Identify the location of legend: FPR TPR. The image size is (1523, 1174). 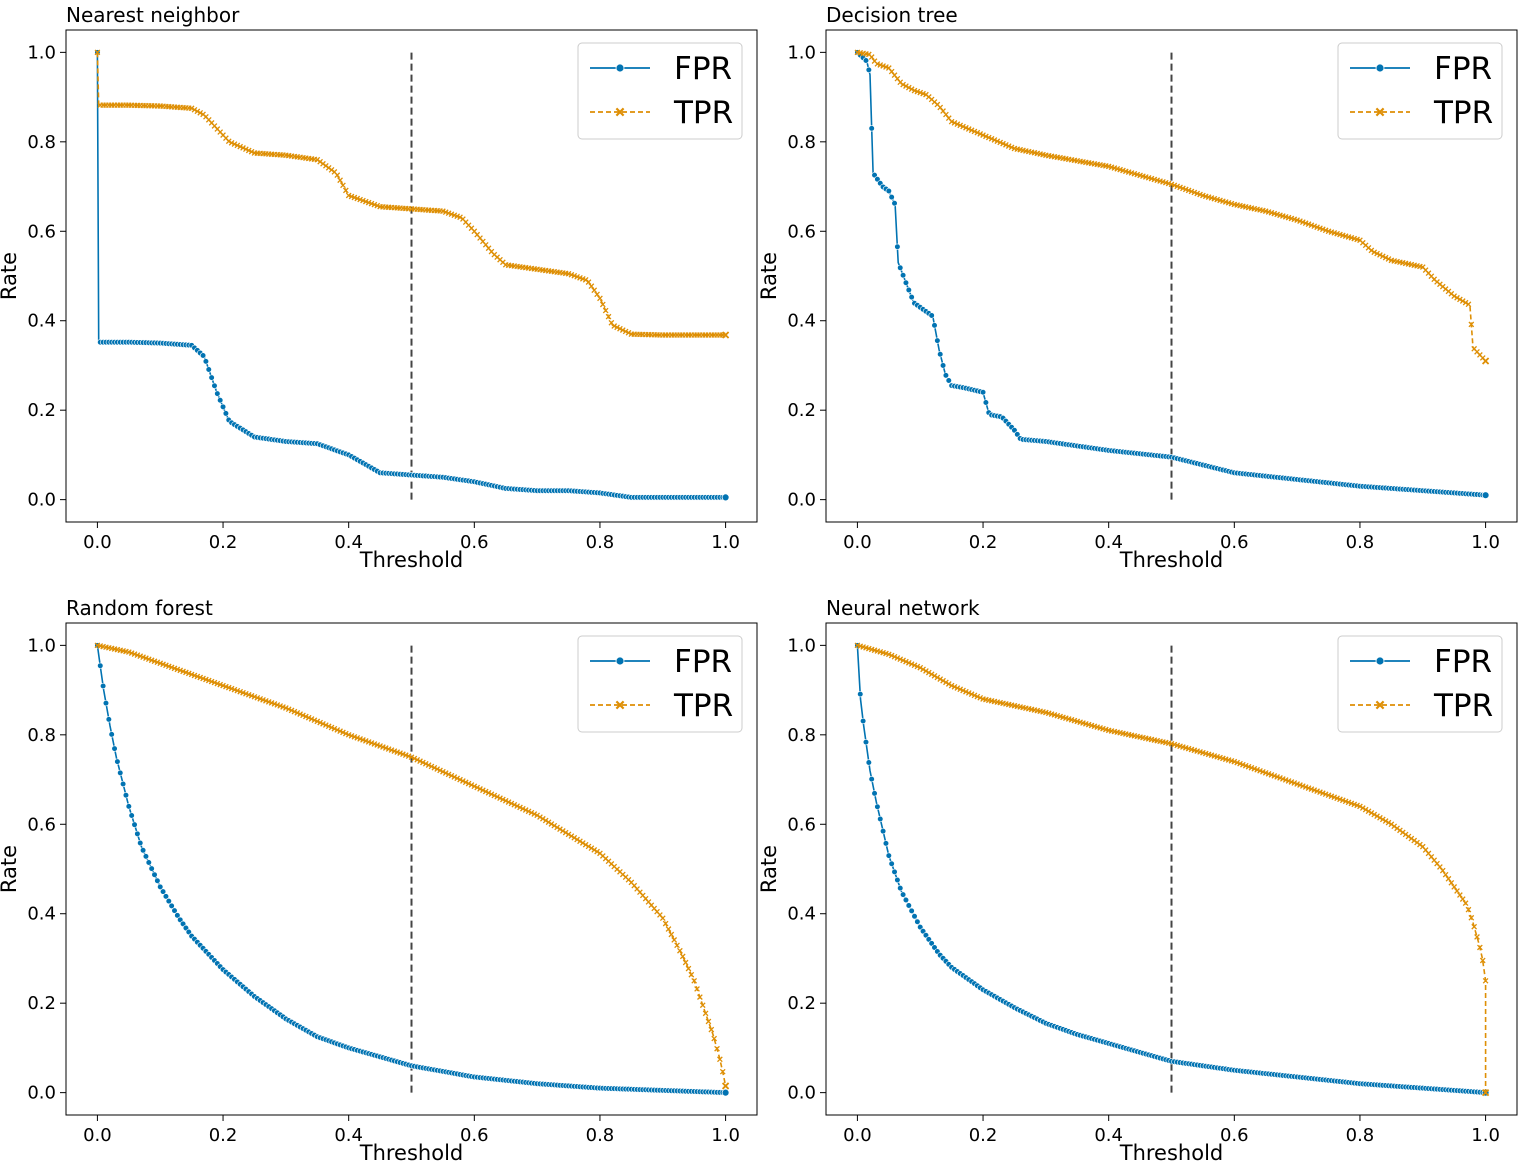
(1420, 91).